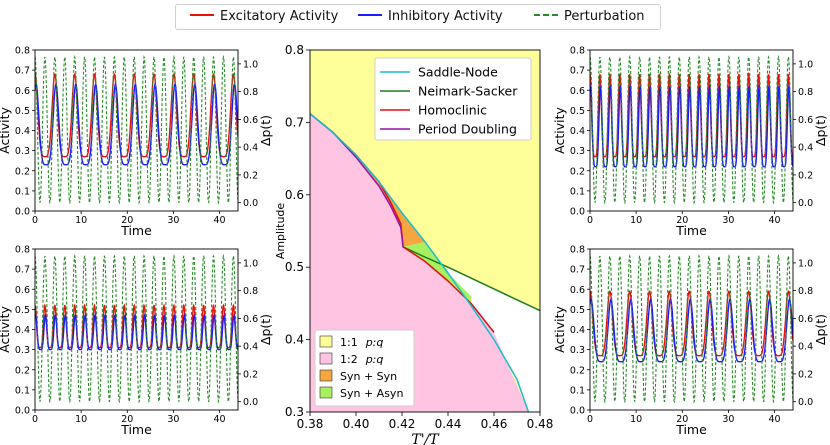  I want to click on x-axis-label: T'/T, so click(425, 438).